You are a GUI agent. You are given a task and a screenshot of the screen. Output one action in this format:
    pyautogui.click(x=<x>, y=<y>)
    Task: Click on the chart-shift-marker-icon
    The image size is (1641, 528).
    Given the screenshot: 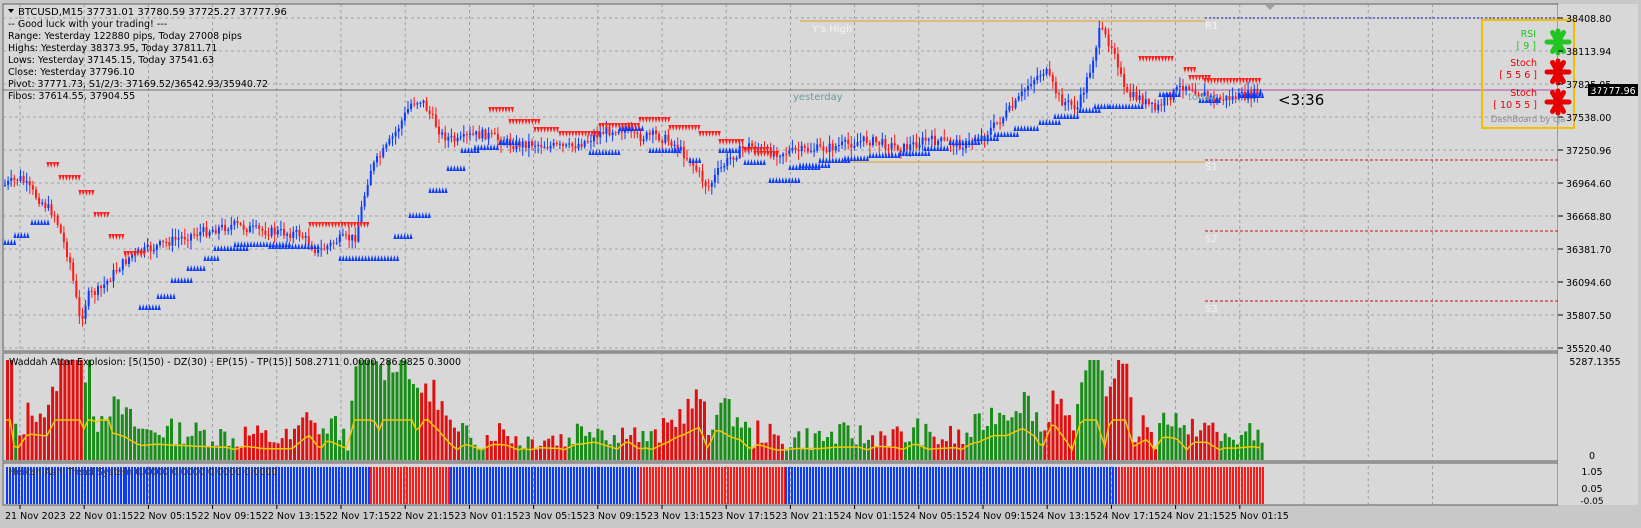 What is the action you would take?
    pyautogui.click(x=1270, y=7)
    